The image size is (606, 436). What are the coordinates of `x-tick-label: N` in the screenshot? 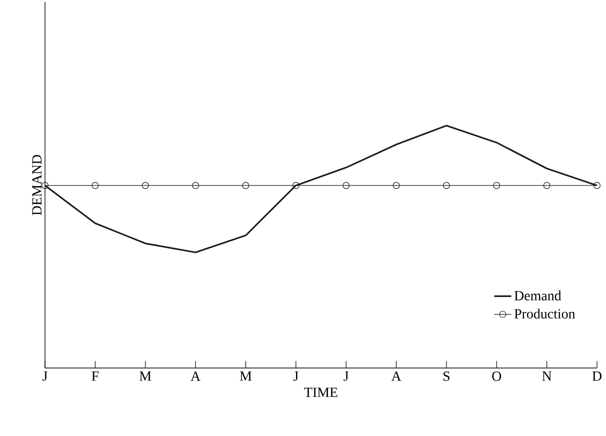 It's located at (547, 376).